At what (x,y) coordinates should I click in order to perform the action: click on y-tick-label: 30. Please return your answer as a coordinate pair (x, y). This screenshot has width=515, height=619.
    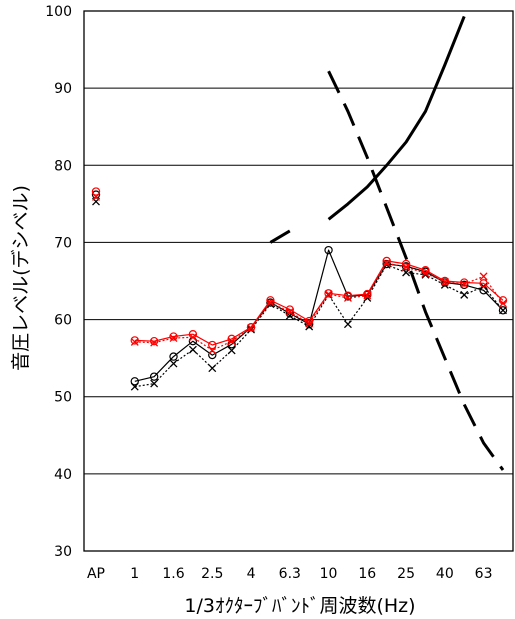
    Looking at the image, I should click on (63, 552).